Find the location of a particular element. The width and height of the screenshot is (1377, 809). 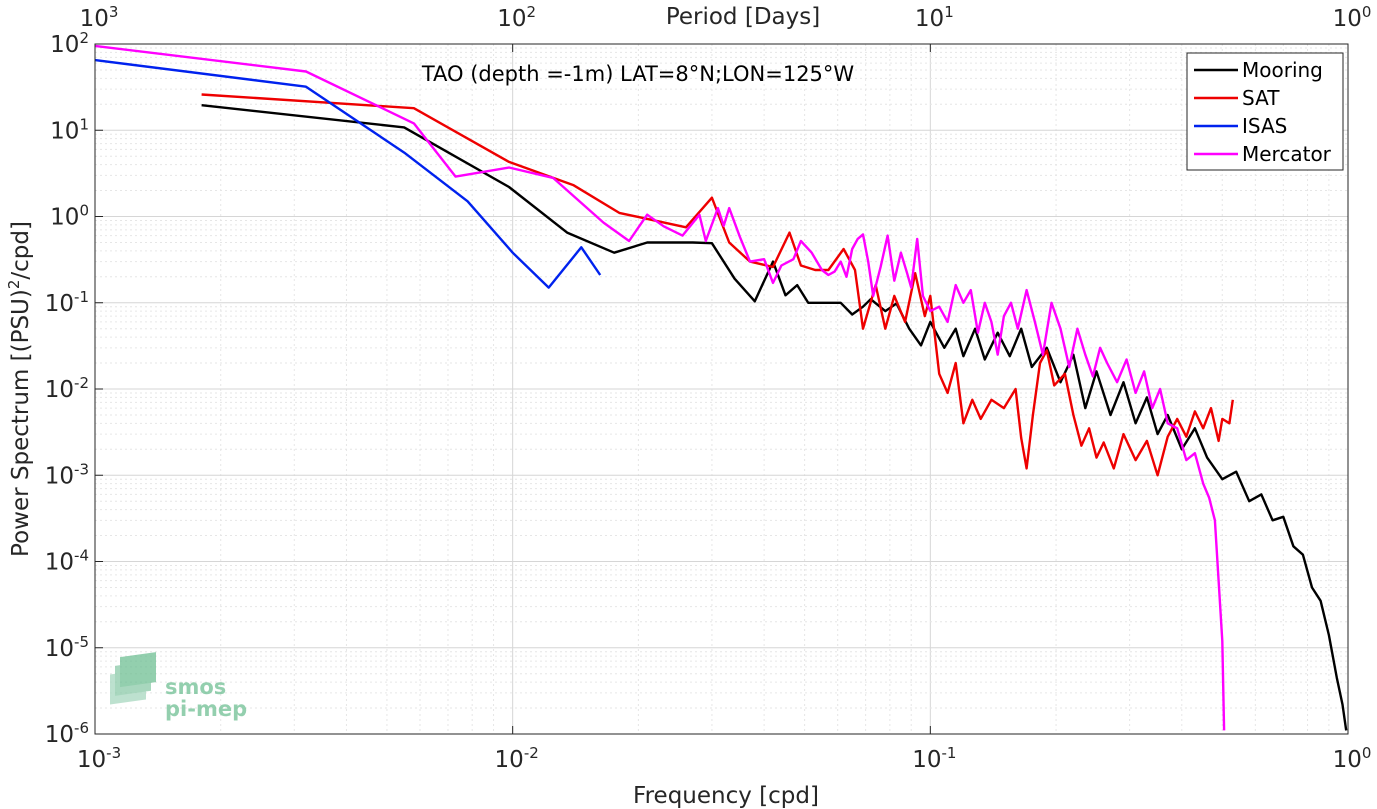

y-tick-label: 10⁰ is located at coordinates (69, 216).